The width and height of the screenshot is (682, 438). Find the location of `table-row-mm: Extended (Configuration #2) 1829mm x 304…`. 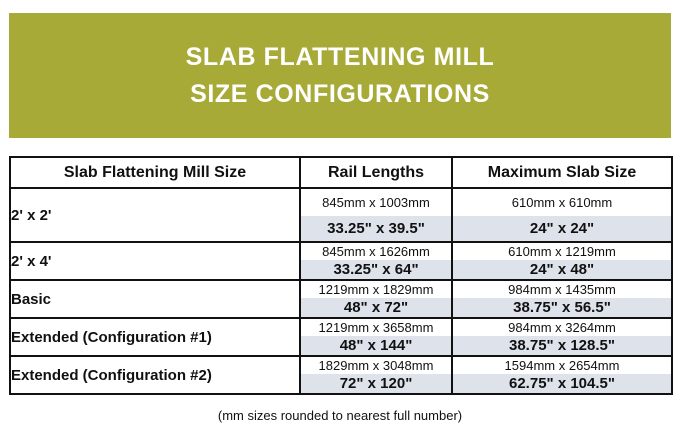

table-row-mm: Extended (Configuration #2) 1829mm x 304… is located at coordinates (340, 374).